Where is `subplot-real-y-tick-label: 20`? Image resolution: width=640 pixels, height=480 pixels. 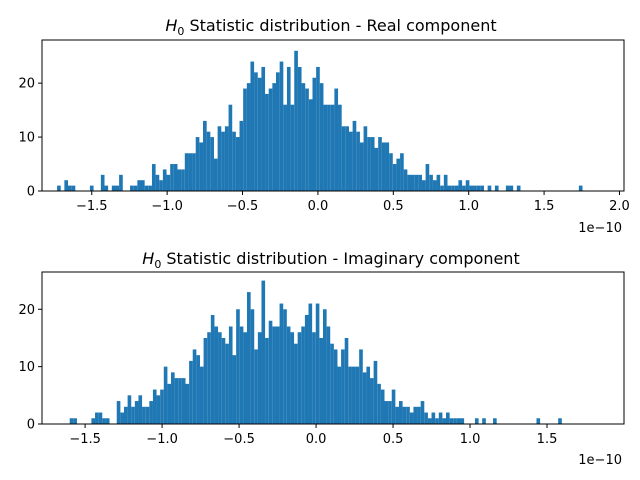
subplot-real-y-tick-label: 20 is located at coordinates (26, 84).